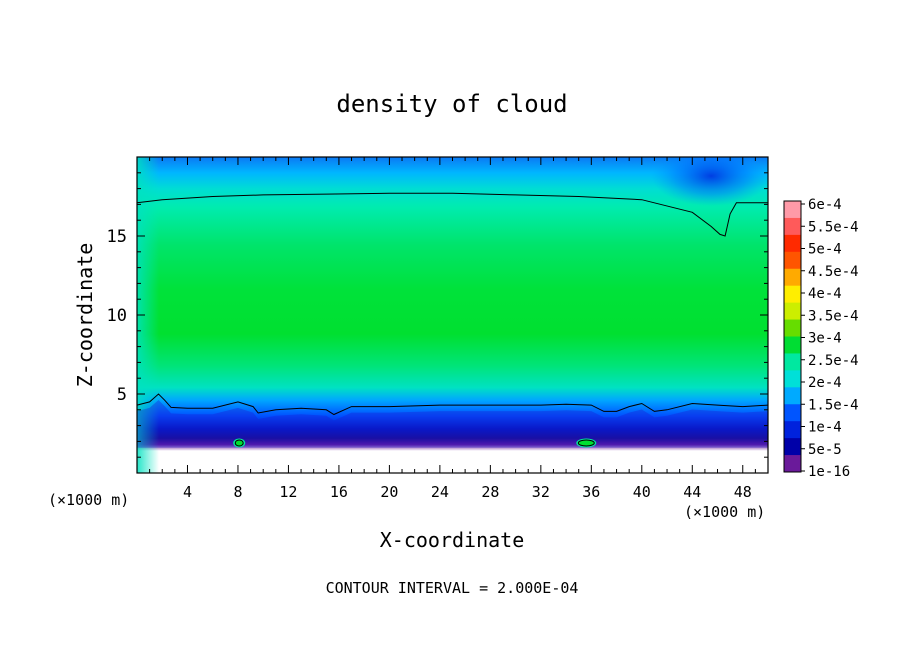 The width and height of the screenshot is (904, 654). I want to click on x-axis-label: X-coordinate, so click(452, 540).